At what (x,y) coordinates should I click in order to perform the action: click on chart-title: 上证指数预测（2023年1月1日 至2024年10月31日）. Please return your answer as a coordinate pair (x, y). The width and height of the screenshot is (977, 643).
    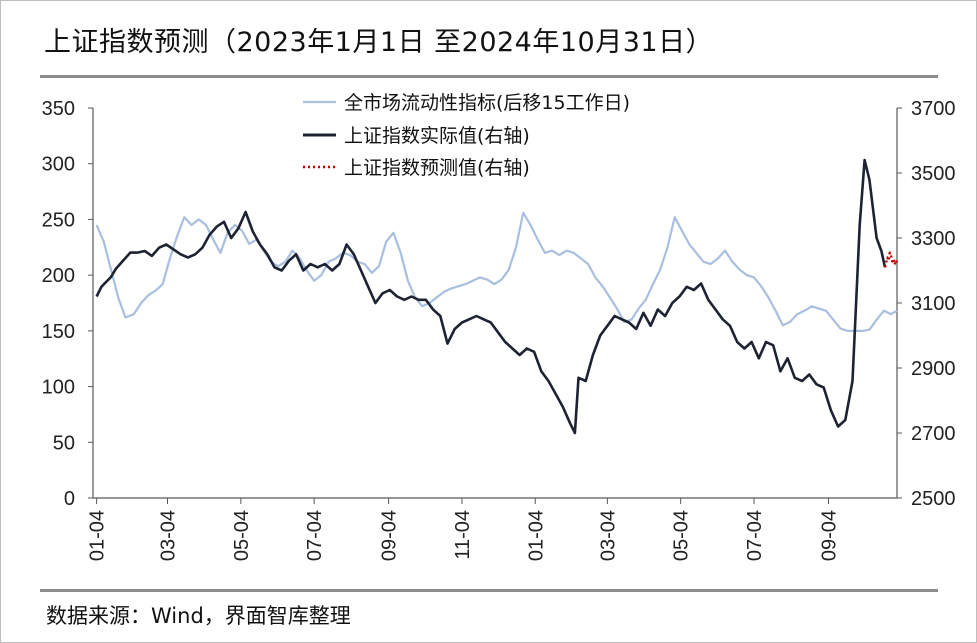
    Looking at the image, I should click on (379, 42).